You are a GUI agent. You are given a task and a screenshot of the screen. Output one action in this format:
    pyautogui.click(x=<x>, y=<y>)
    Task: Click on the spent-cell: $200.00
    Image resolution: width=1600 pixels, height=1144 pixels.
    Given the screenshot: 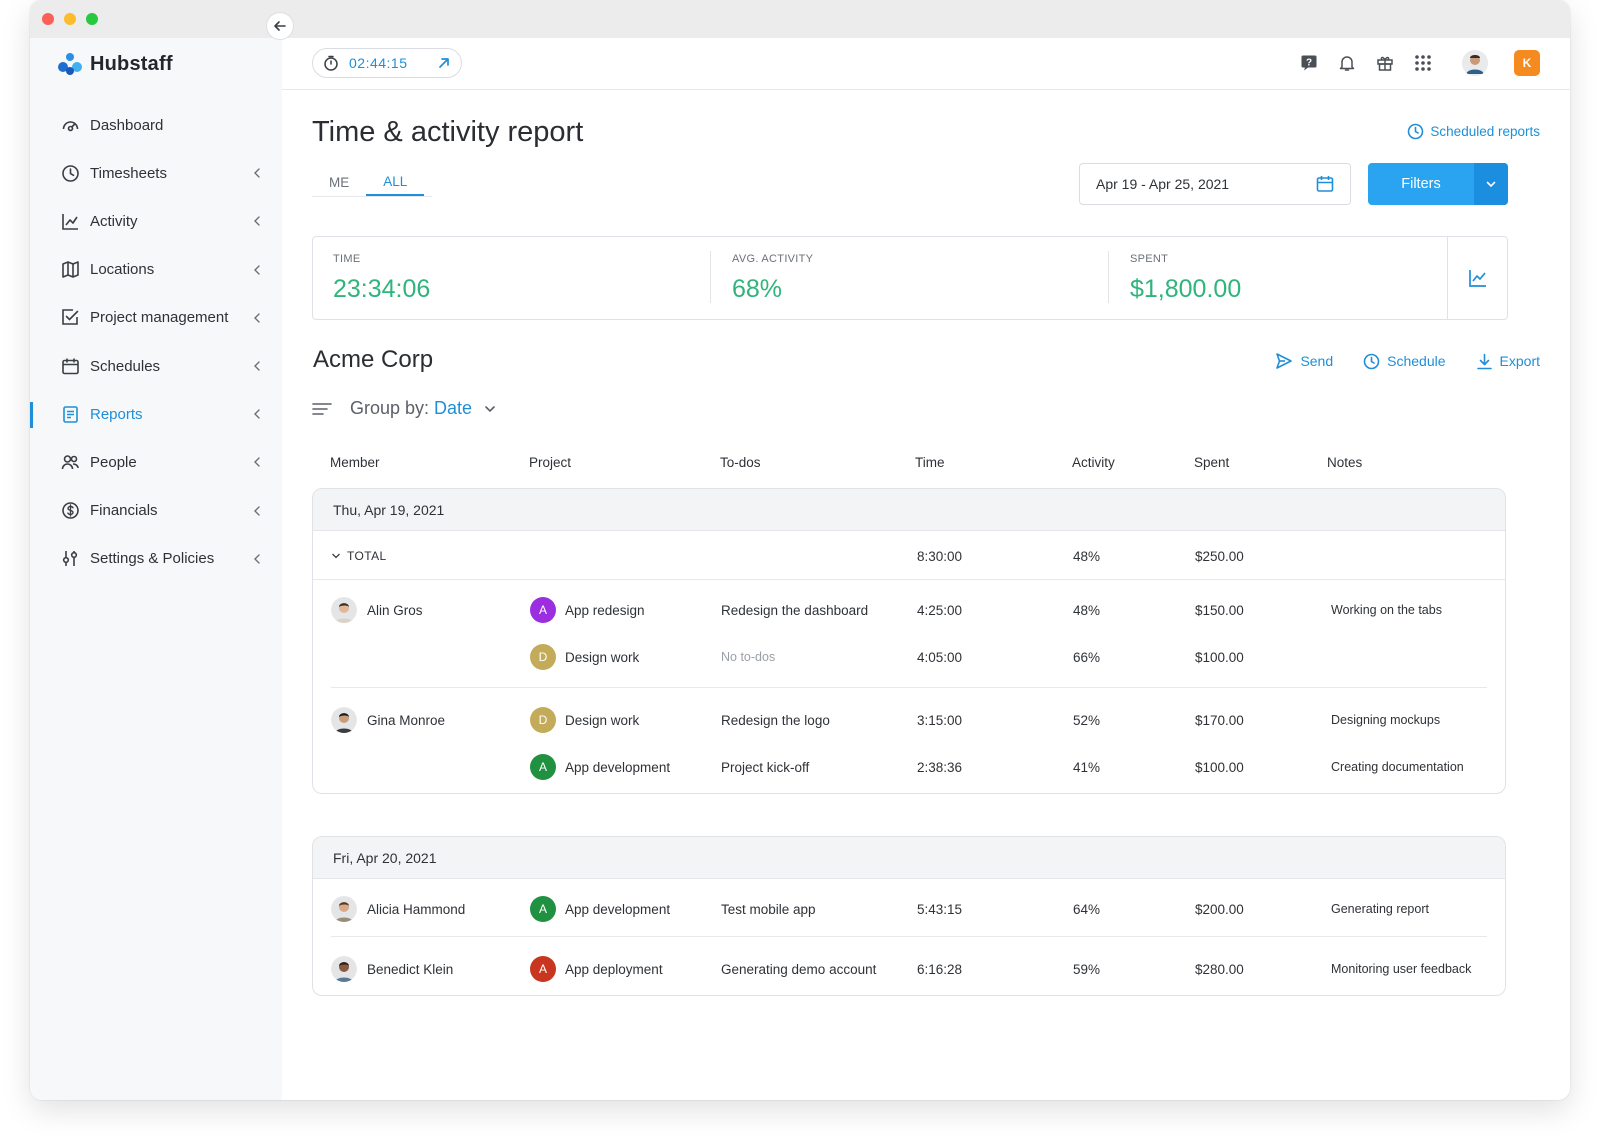 What is the action you would take?
    pyautogui.click(x=1219, y=909)
    